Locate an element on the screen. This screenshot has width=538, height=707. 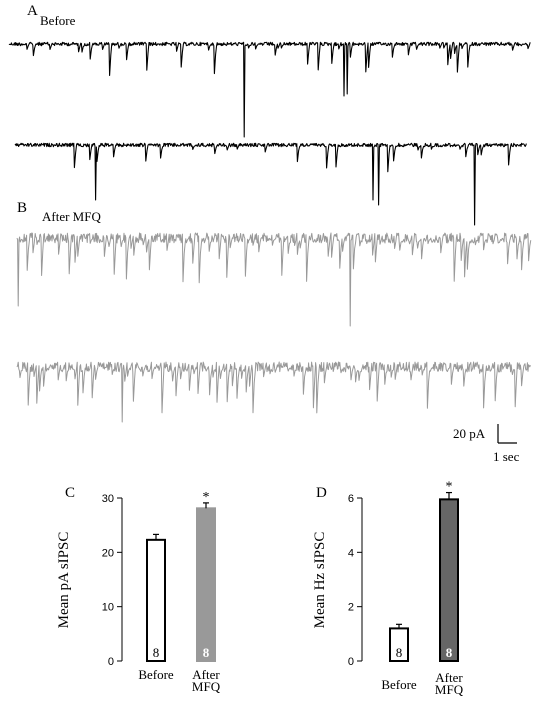
chart-c-ylabel: Mean pA sIPSC is located at coordinates (64, 580).